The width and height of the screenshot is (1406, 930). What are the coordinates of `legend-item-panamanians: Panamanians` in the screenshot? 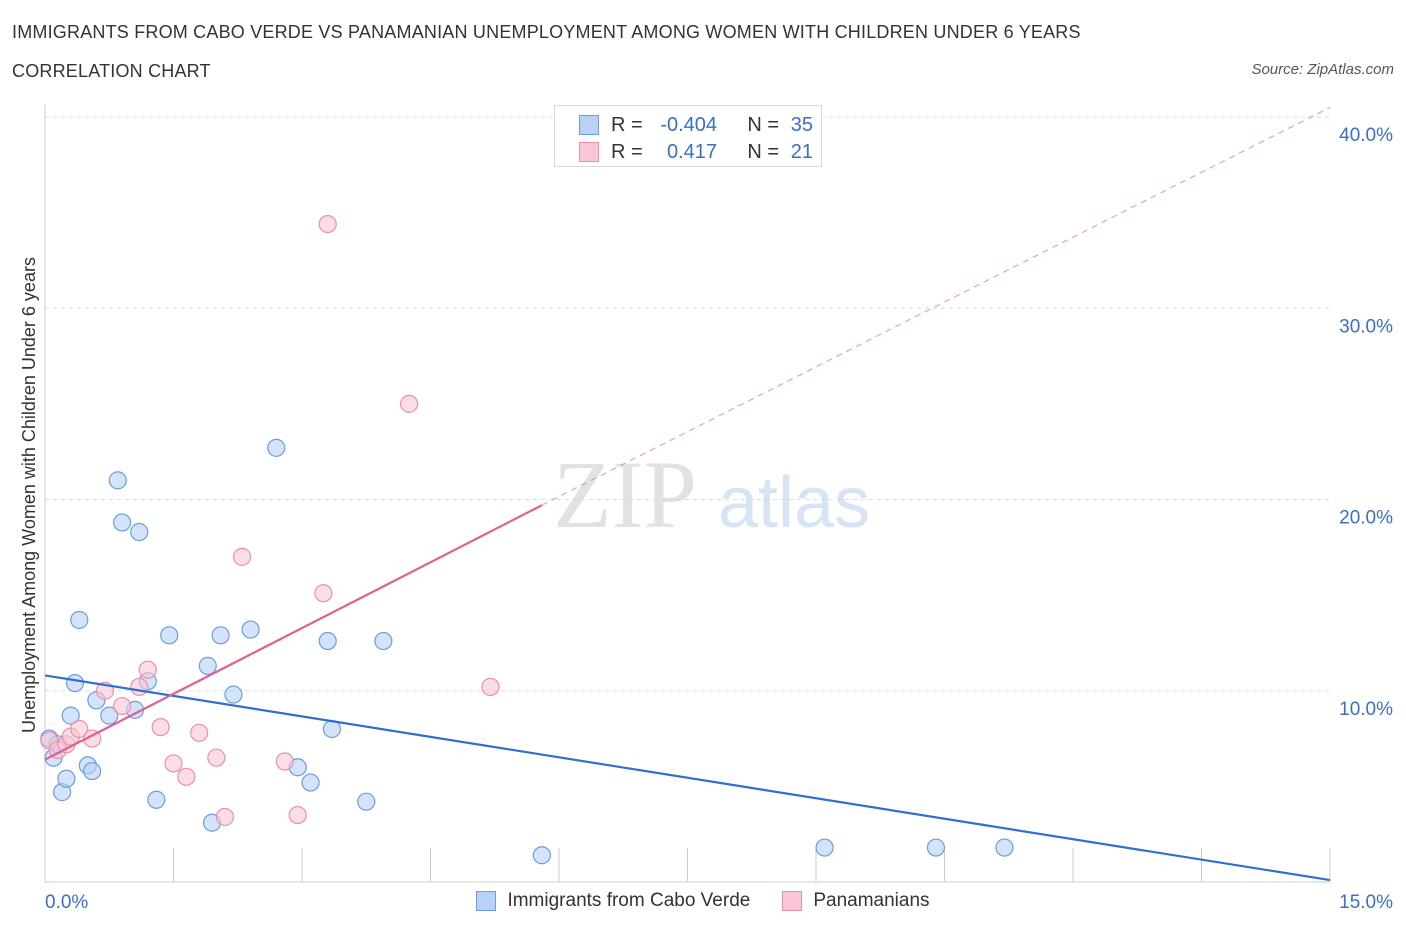 It's located at (856, 901).